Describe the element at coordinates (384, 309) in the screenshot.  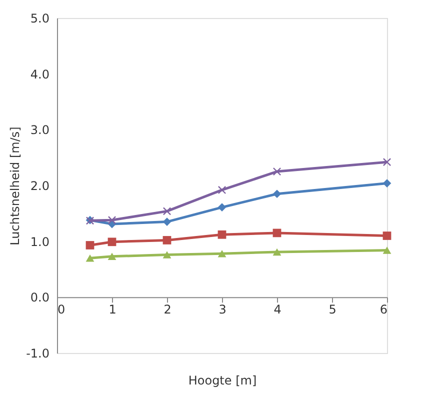
I see `x-tick-label: 6` at that location.